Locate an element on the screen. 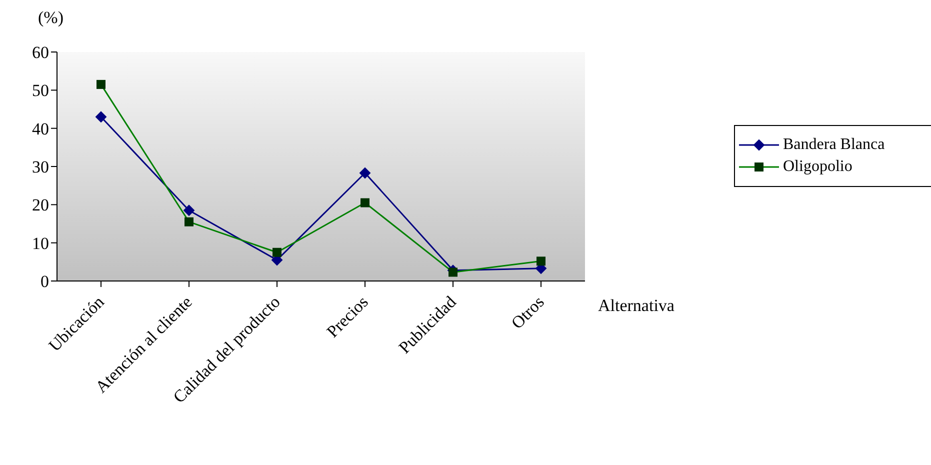 The height and width of the screenshot is (465, 931). y-tick-label: 0 is located at coordinates (44, 282).